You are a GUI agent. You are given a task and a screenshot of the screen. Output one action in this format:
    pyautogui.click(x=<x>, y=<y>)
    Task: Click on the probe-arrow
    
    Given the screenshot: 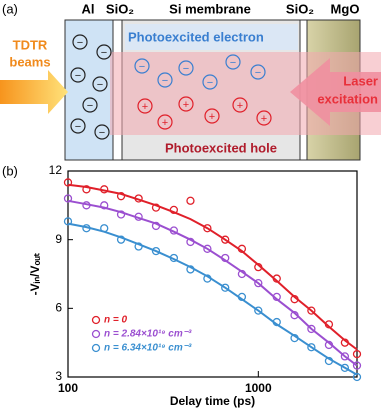 What is the action you would take?
    pyautogui.click(x=34, y=92)
    